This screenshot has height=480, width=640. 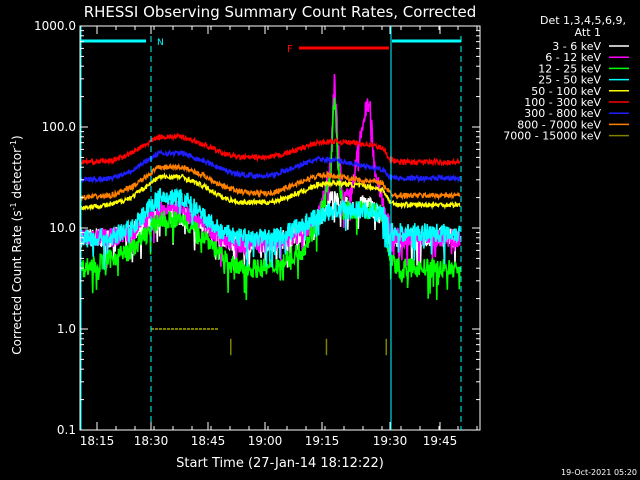 What do you see at coordinates (17, 175) in the screenshot?
I see `y-axis-label-mid: detector` at bounding box center [17, 175].